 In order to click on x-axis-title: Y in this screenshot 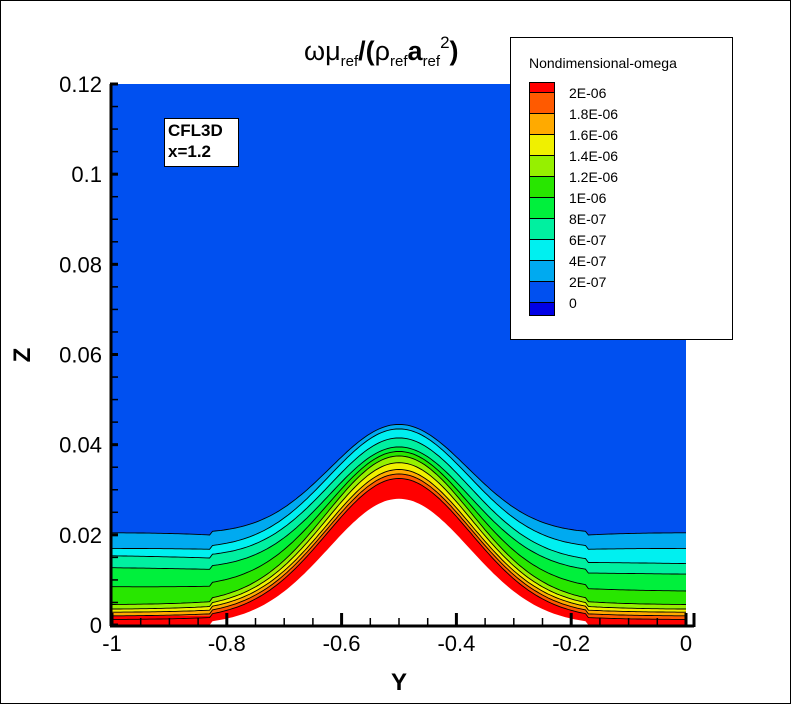, I will do `click(399, 682)`.